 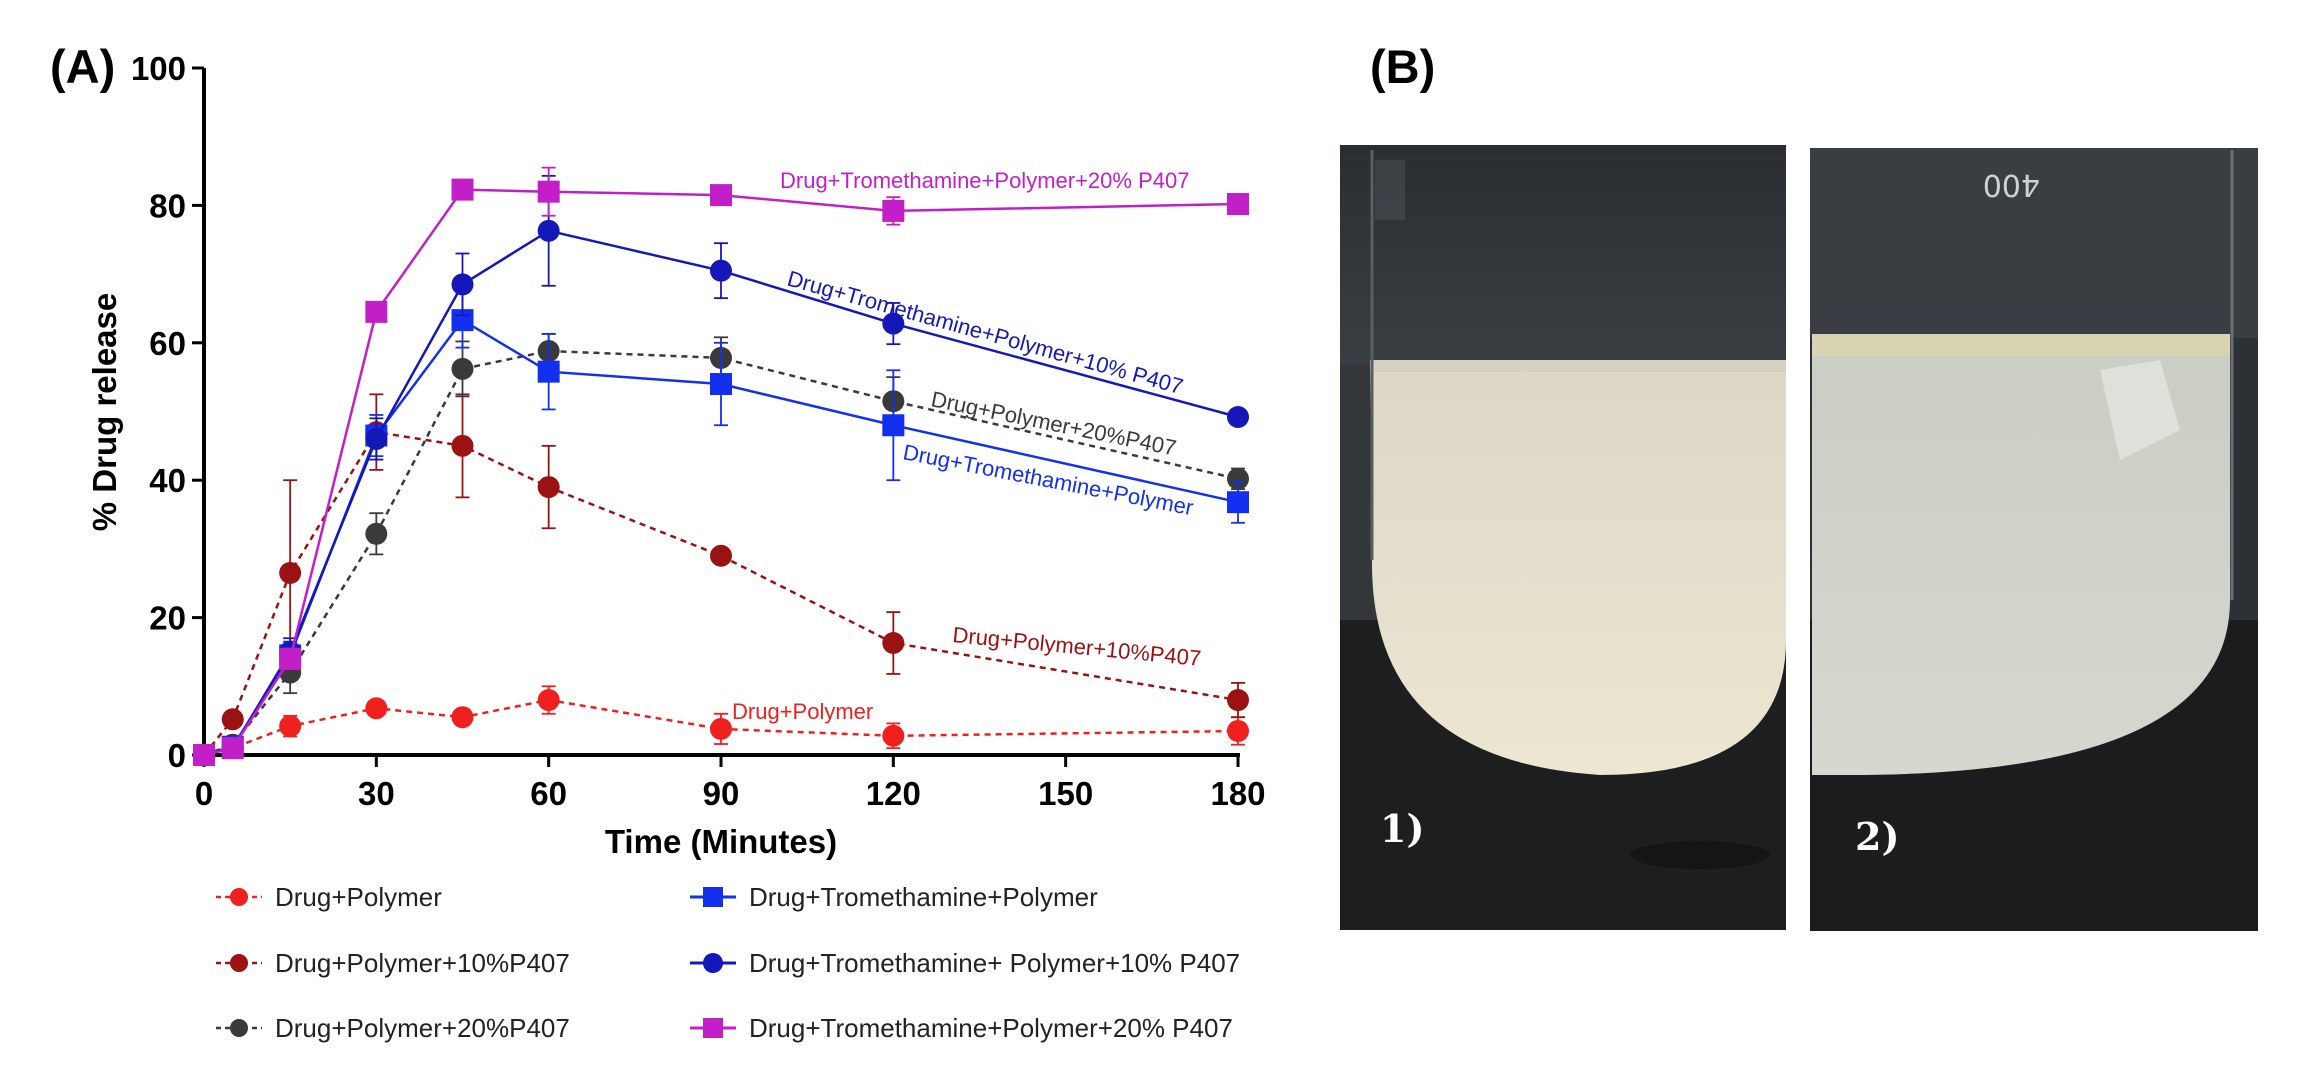 I want to click on x-tick-label: 60, so click(x=548, y=793).